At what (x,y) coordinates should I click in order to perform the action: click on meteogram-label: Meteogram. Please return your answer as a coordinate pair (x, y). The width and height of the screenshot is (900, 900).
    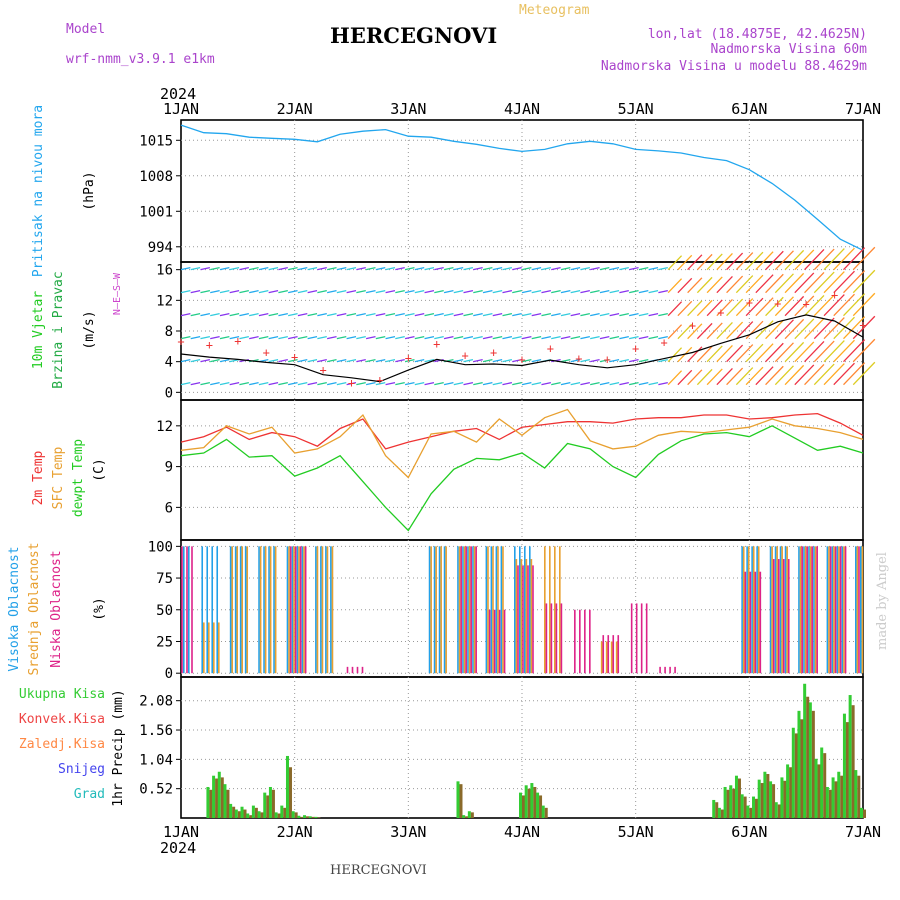
    Looking at the image, I should click on (554, 10).